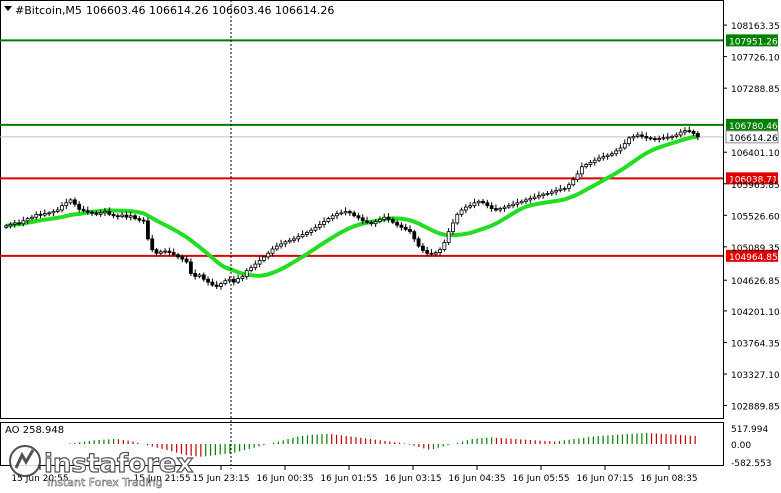 The height and width of the screenshot is (493, 781). Describe the element at coordinates (161, 479) in the screenshot. I see `x-tick-label: 15 Jun 21:55` at that location.